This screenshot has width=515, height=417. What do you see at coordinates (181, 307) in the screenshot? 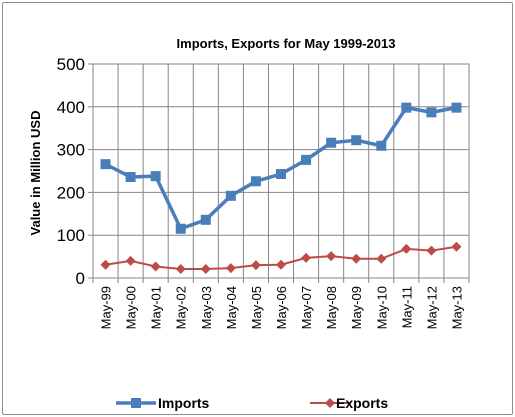
I see `x-tick-label: May-02` at bounding box center [181, 307].